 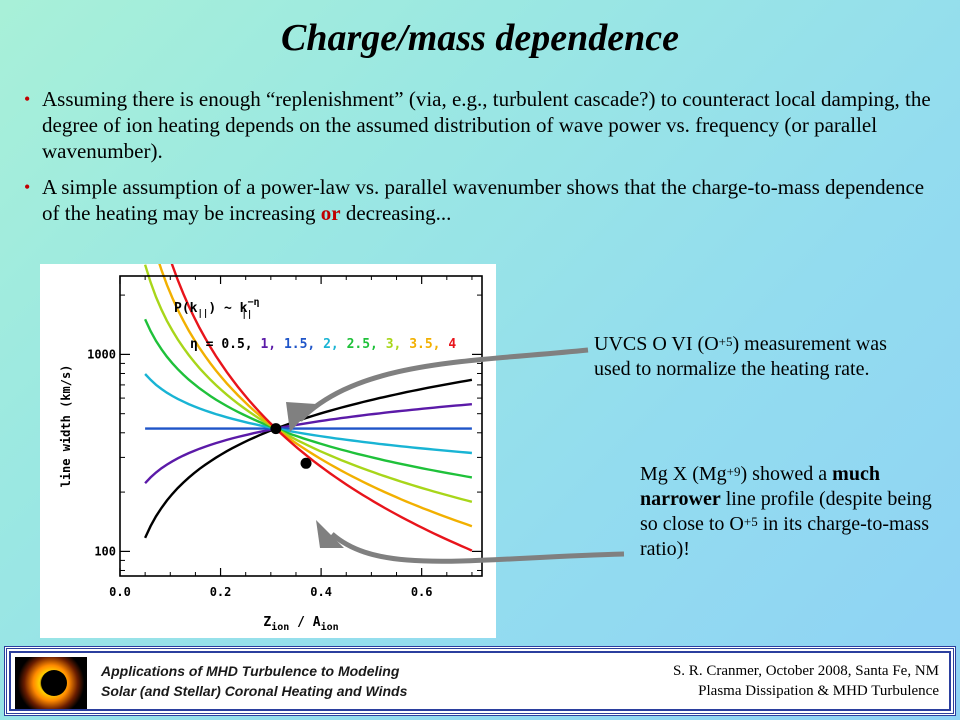 I want to click on note2-sup2: +5, so click(x=750, y=521).